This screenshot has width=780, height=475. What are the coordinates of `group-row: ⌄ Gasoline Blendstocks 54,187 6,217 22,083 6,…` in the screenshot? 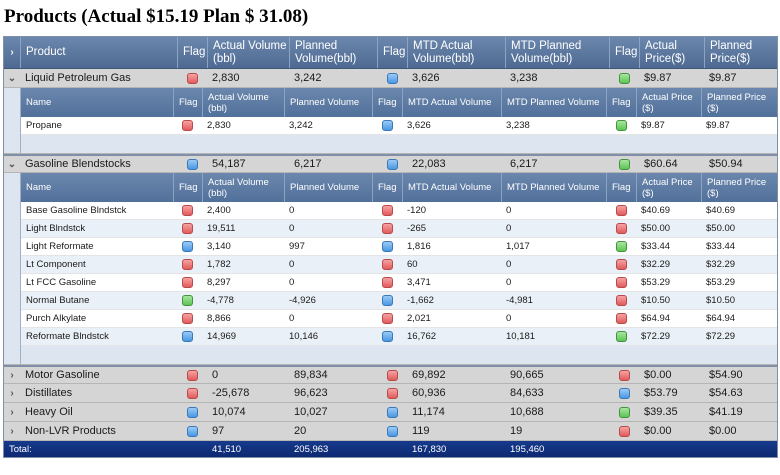 It's located at (390, 163).